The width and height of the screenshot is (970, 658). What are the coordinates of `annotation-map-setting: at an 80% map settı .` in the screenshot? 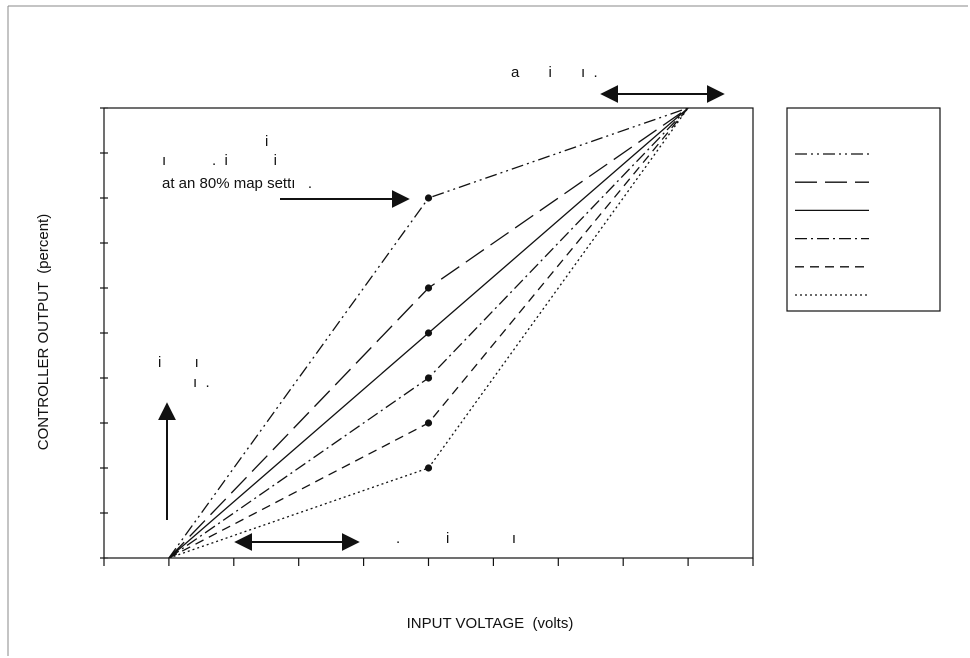 It's located at (237, 183).